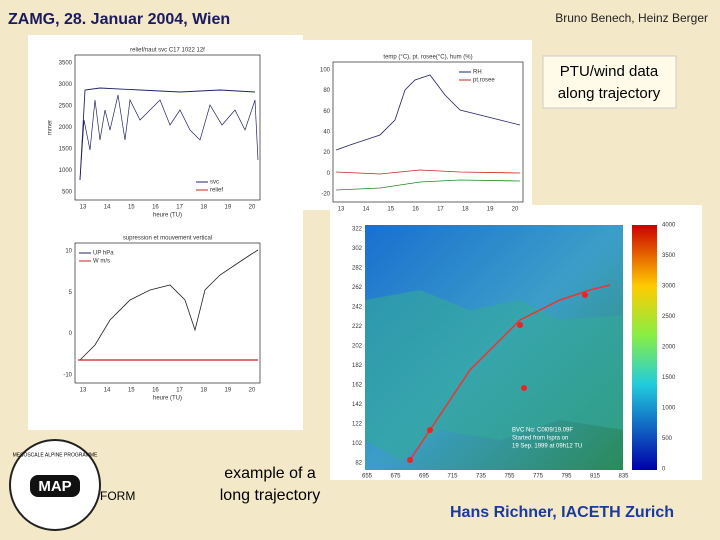  I want to click on map-y-tick: 242, so click(357, 308).